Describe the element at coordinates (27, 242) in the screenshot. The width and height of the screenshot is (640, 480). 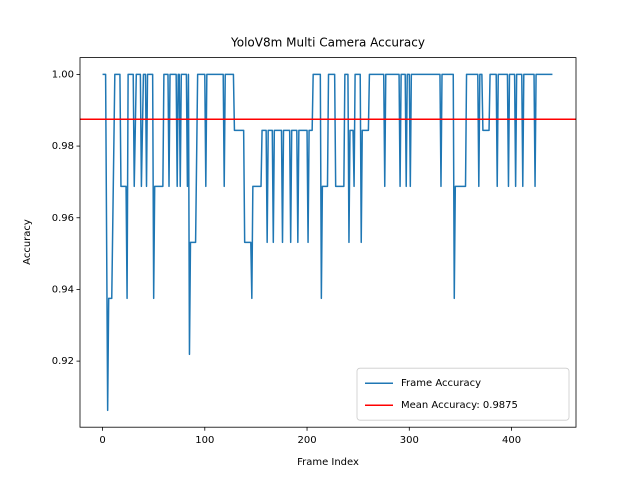
I see `y-axis-label: Accuracy` at that location.